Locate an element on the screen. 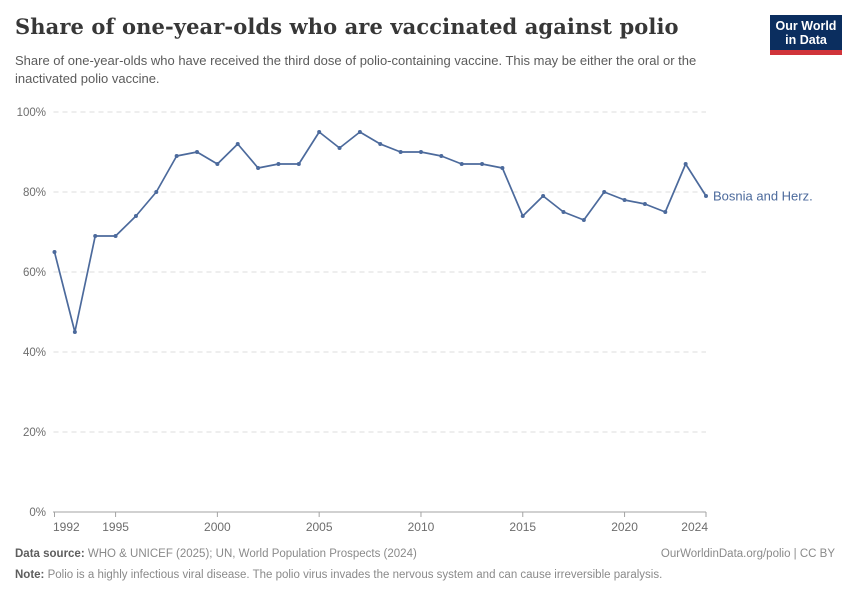  y-axis-tick-label: 60% is located at coordinates (34, 273).